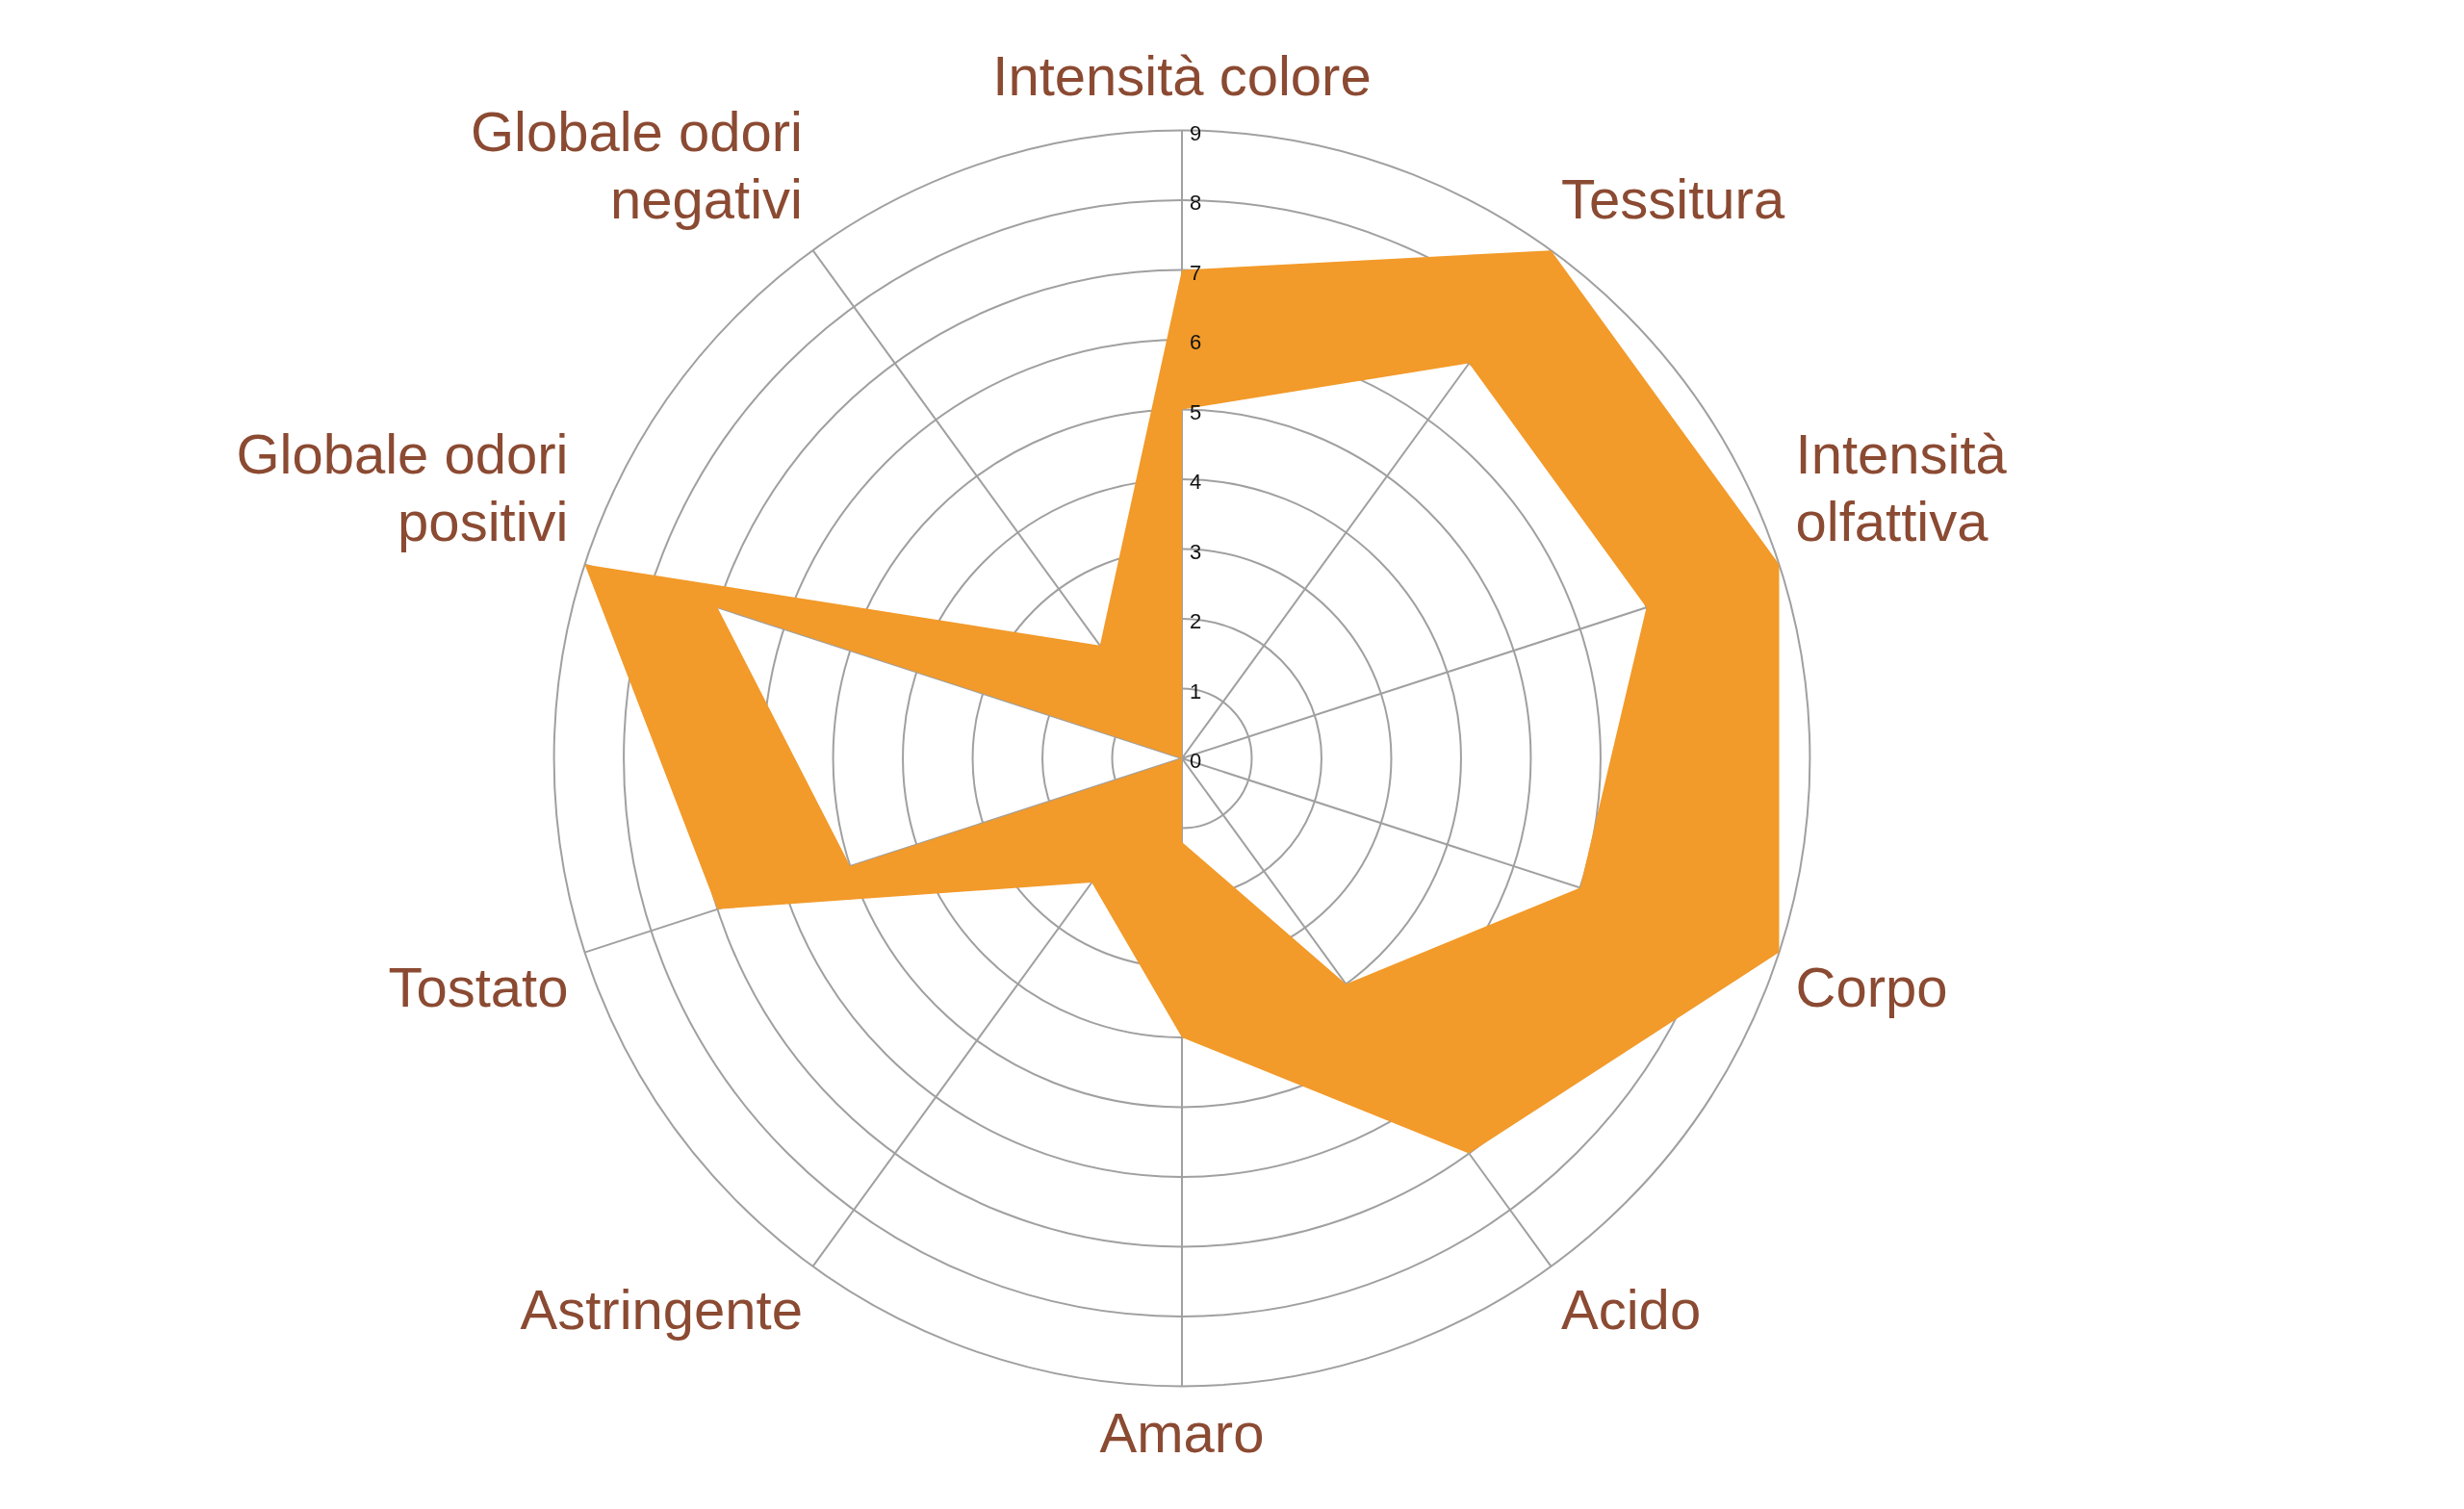 The height and width of the screenshot is (1509, 2464). What do you see at coordinates (636, 165) in the screenshot?
I see `spoke-label: Globale odori negativi` at bounding box center [636, 165].